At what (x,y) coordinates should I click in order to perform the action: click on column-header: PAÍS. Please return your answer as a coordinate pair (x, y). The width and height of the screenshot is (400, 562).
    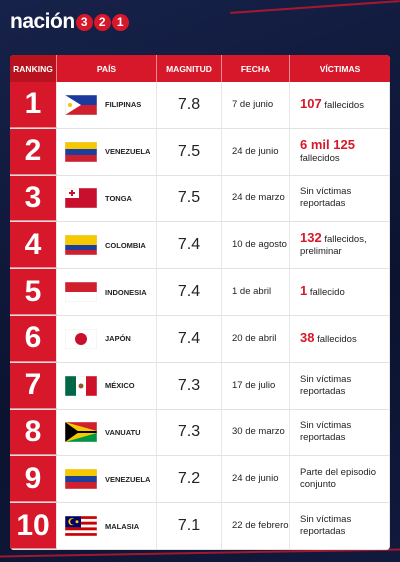
    Looking at the image, I should click on (107, 68).